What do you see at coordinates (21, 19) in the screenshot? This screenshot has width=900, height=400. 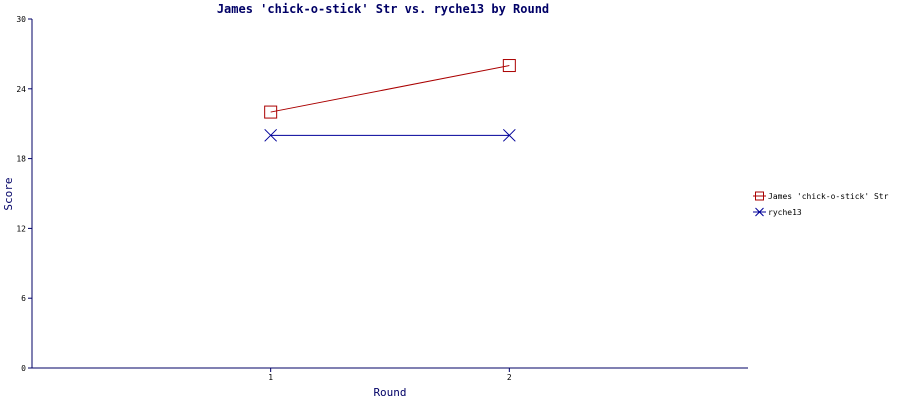 I see `y-tick-label: 30` at bounding box center [21, 19].